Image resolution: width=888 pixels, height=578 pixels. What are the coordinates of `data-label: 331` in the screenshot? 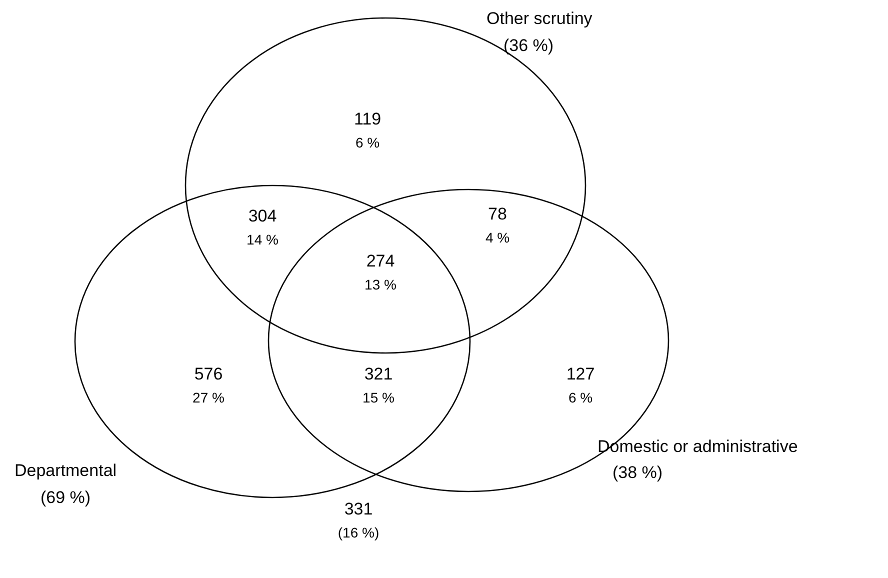 It's located at (358, 509).